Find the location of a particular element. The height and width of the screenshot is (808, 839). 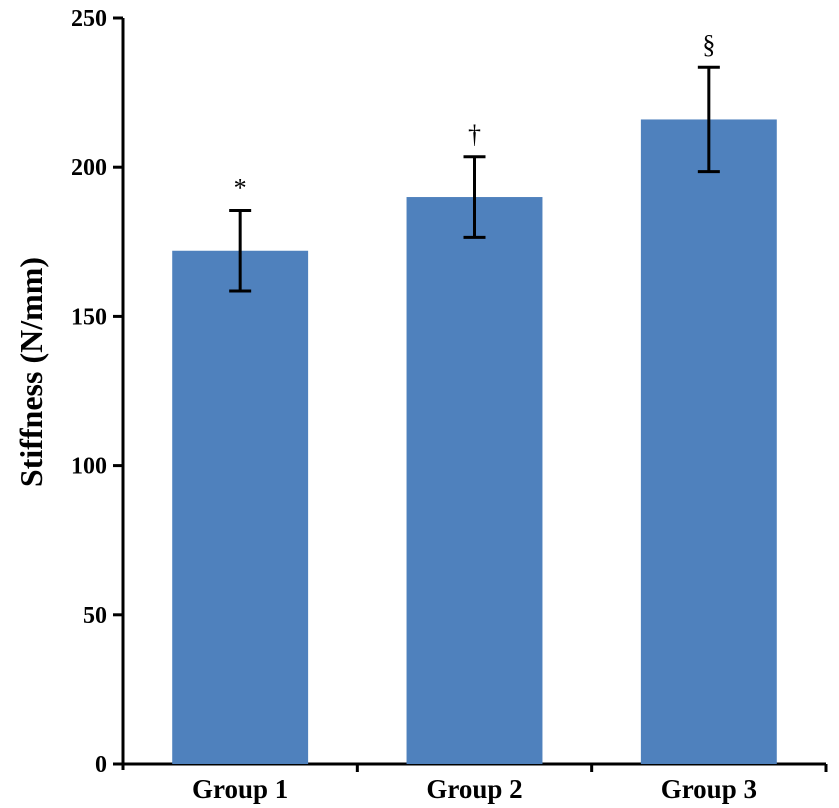

y-axis: 0 50 100 150 200 250 is located at coordinates (98, 392).